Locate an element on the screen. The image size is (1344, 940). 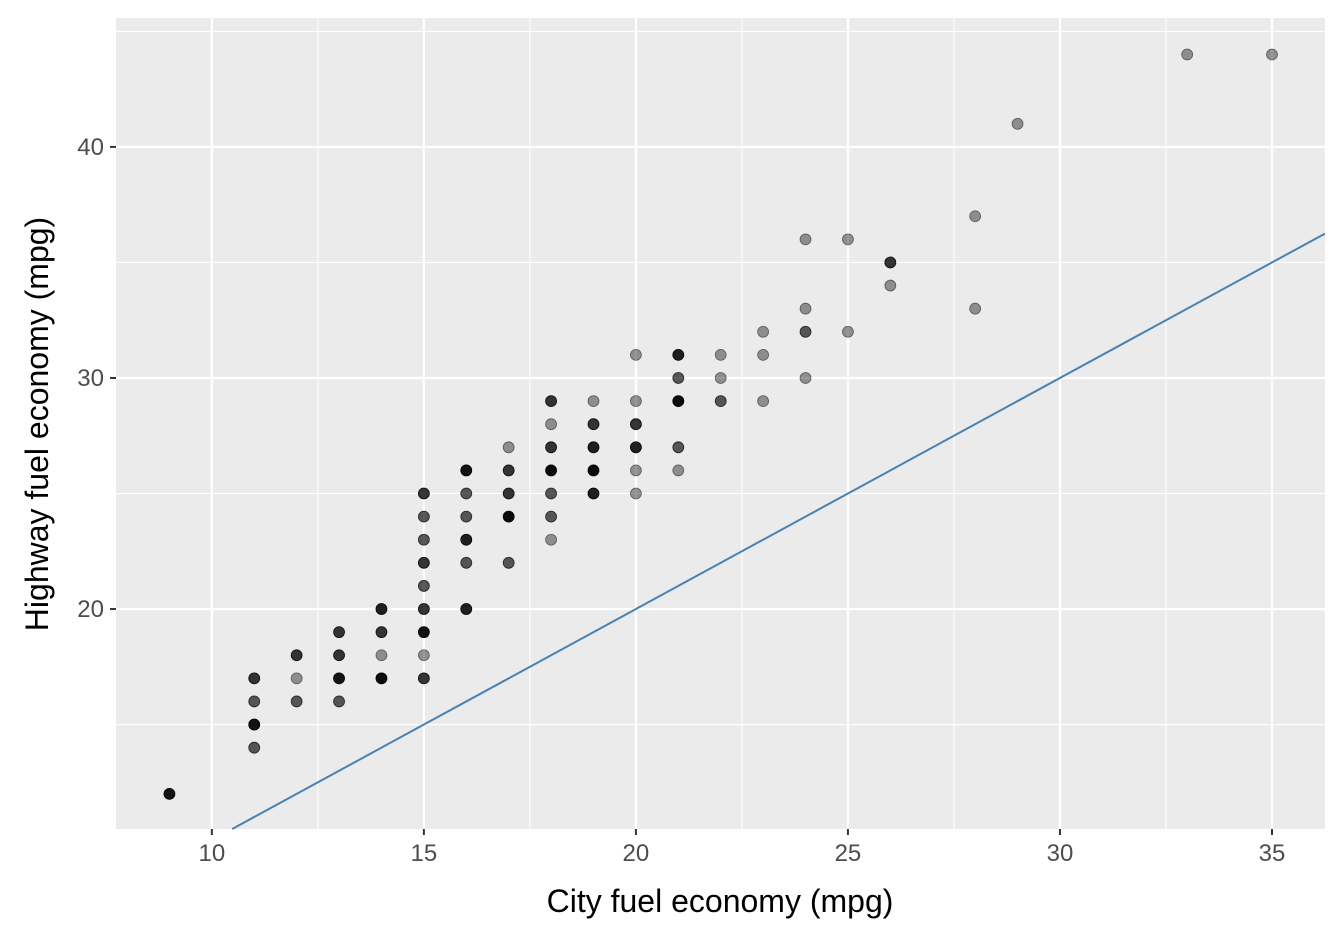
x-tick-label: 15 is located at coordinates (424, 853).